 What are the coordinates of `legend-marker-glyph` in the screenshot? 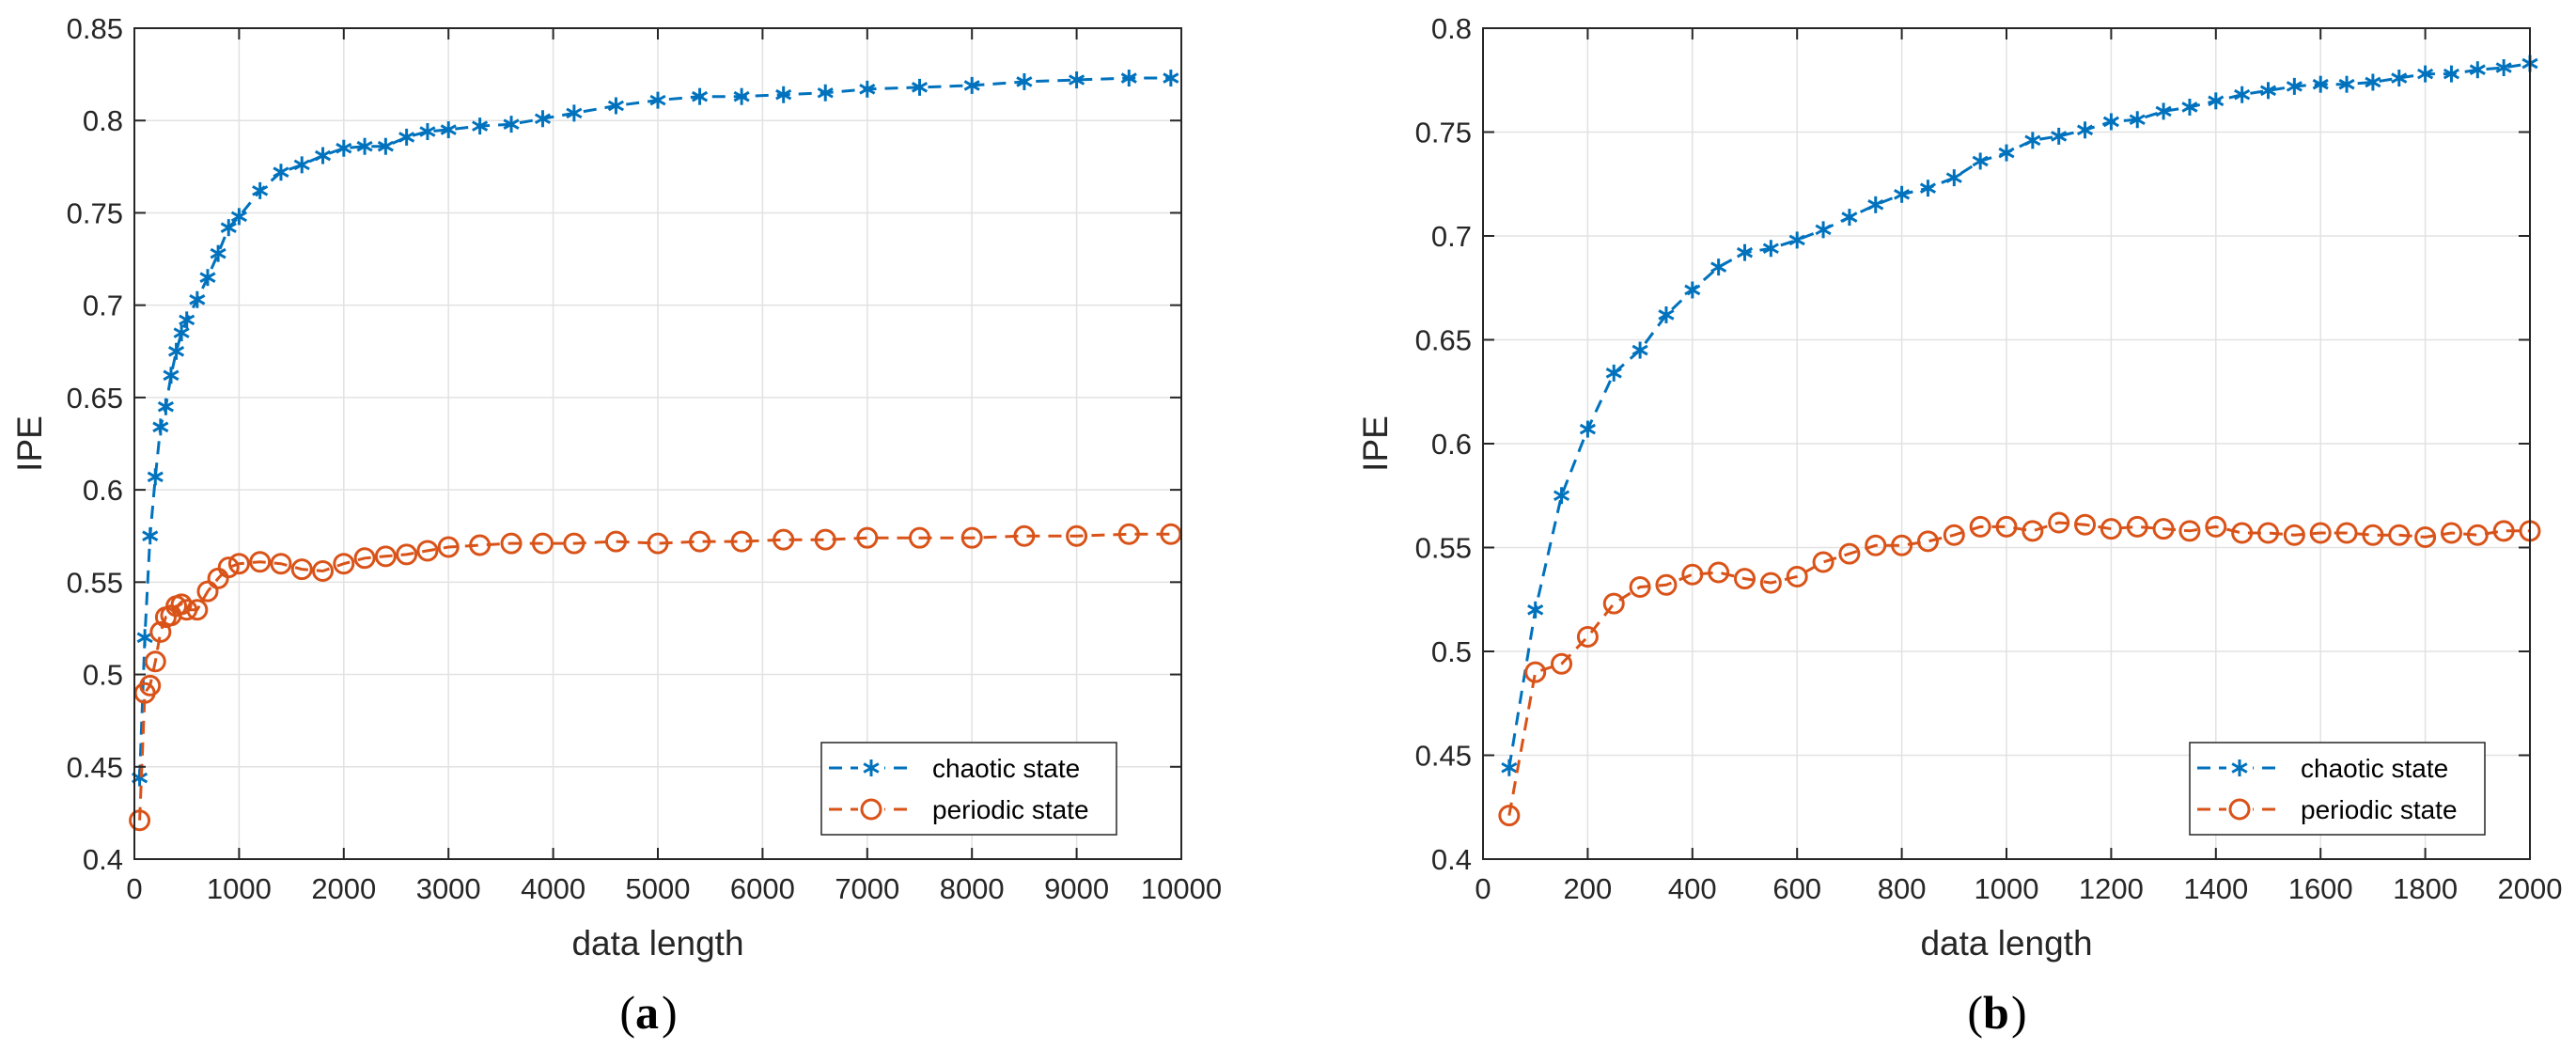 It's located at (871, 809).